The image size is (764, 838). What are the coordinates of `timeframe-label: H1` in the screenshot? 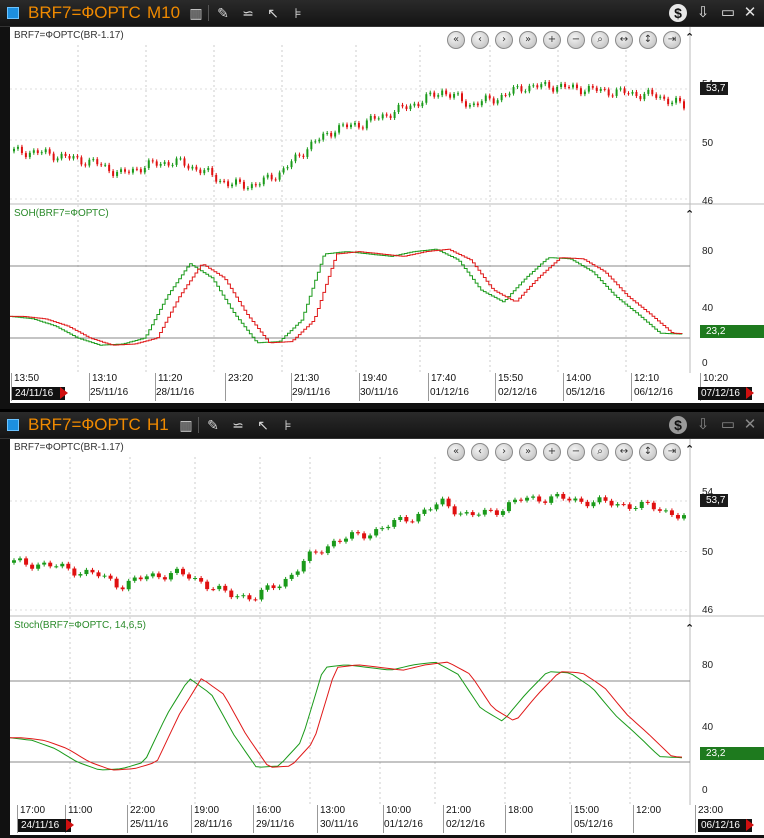 It's located at (158, 424).